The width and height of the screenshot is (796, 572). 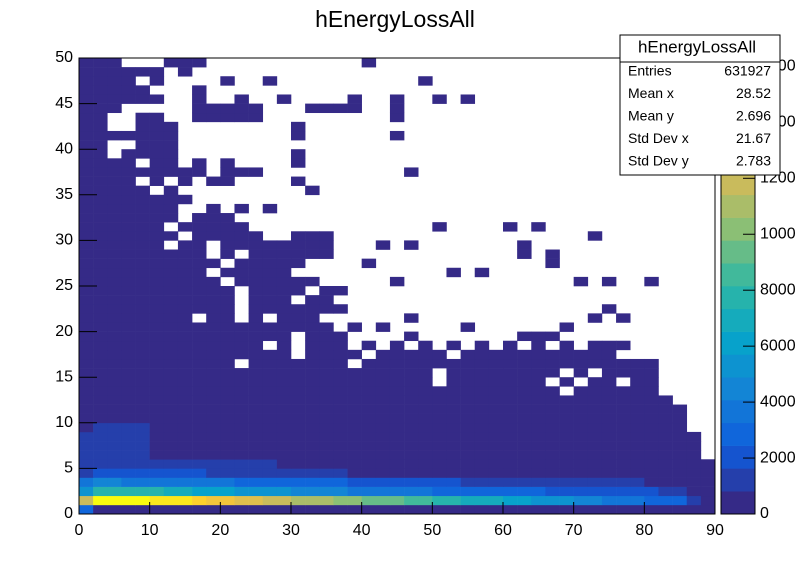 I want to click on x-tick-label: 40, so click(x=362, y=530).